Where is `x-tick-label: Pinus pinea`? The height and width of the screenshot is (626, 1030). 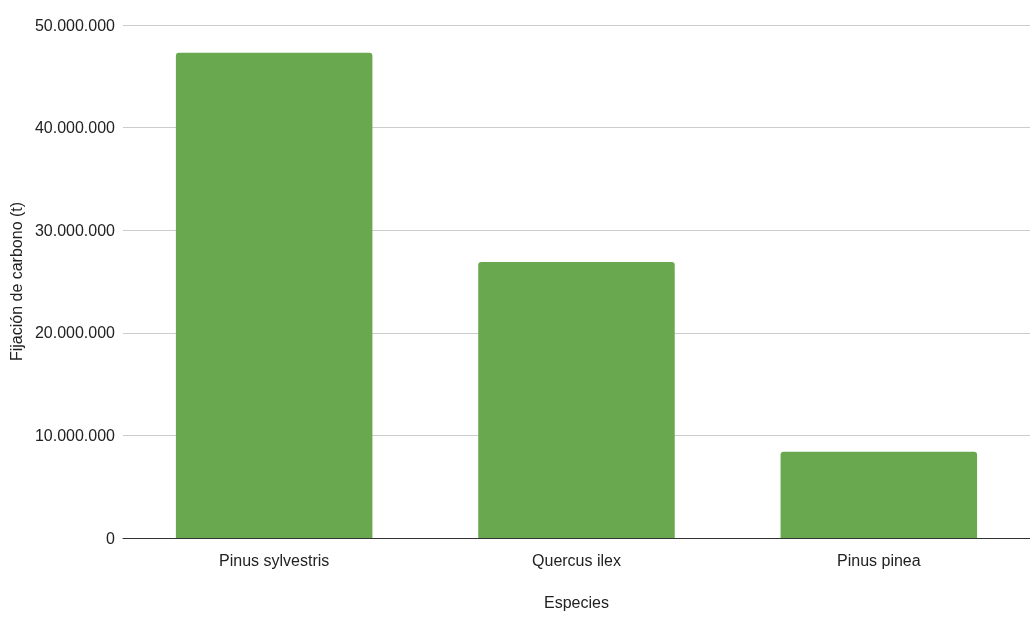 x-tick-label: Pinus pinea is located at coordinates (879, 560).